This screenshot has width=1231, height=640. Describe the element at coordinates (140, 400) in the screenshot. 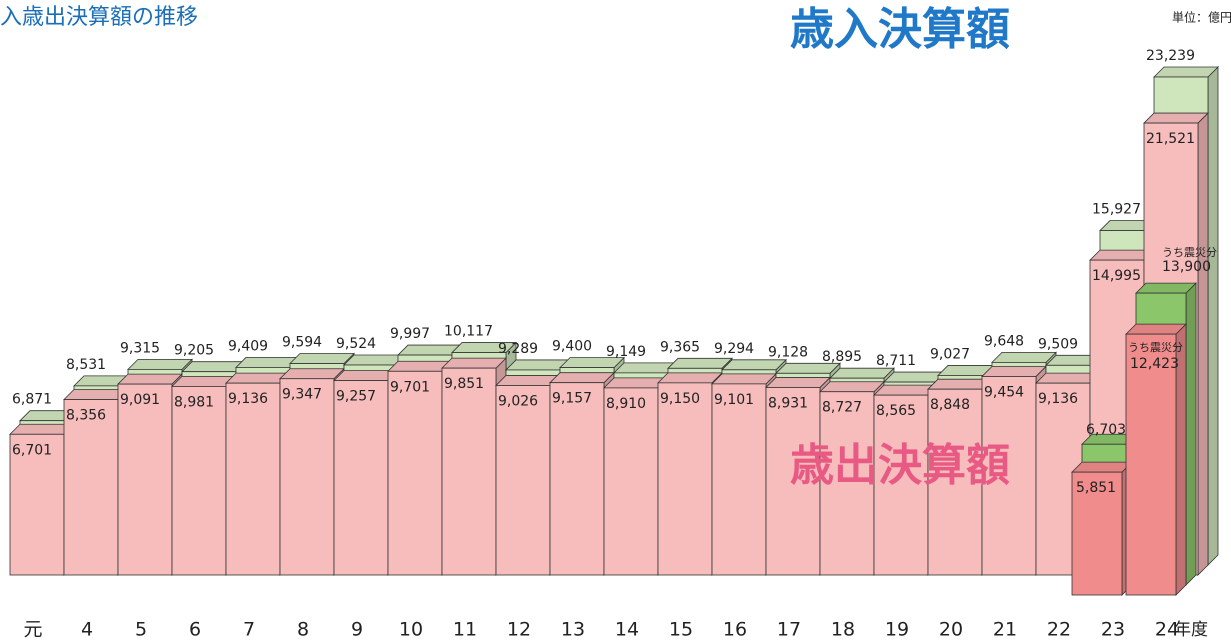

I see `value-label: 9,091` at that location.